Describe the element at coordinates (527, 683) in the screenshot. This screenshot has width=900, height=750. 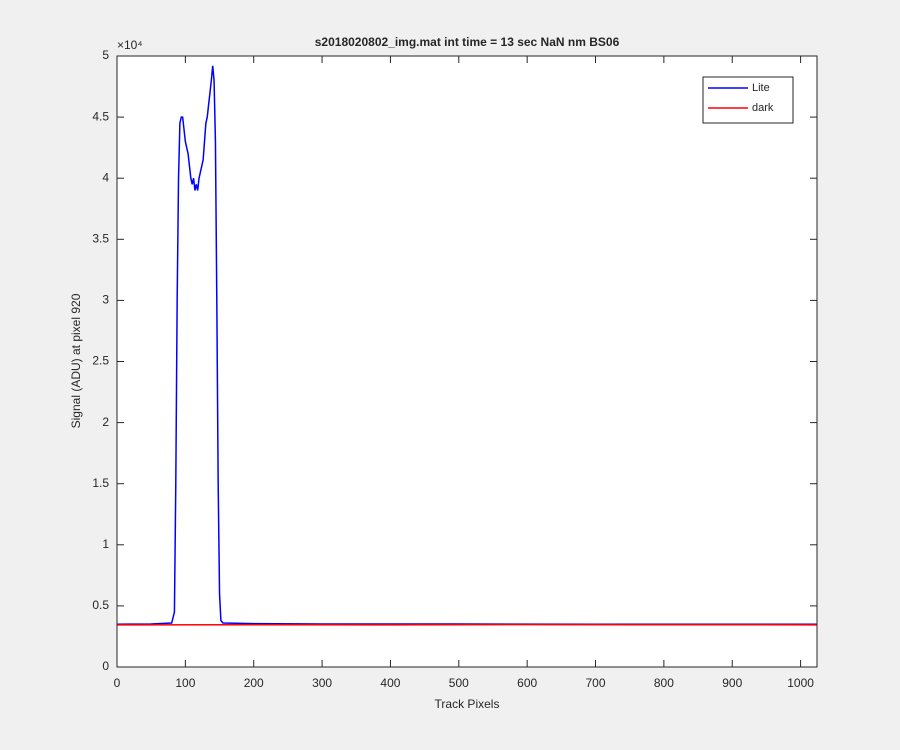
I see `x-tick-label: 600` at that location.